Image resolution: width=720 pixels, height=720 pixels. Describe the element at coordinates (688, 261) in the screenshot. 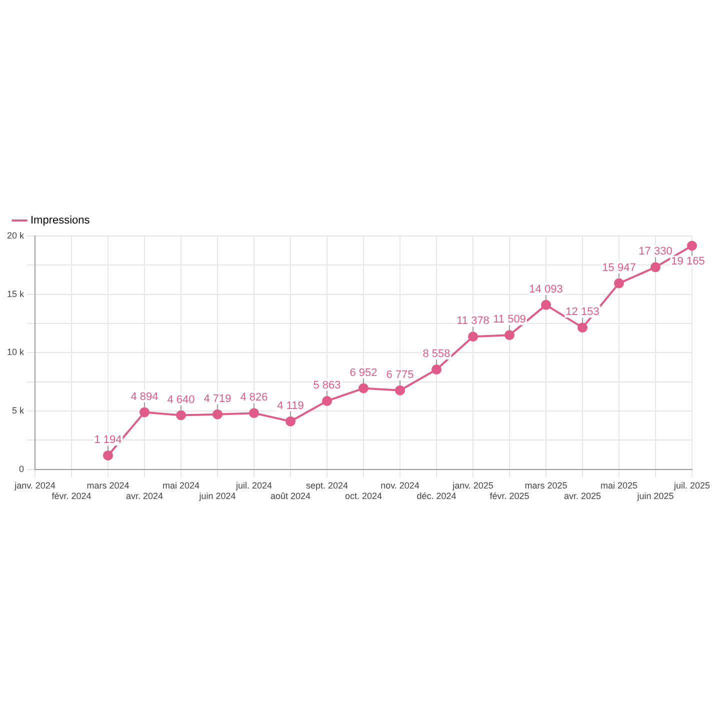

I see `data-label: 19 165` at that location.